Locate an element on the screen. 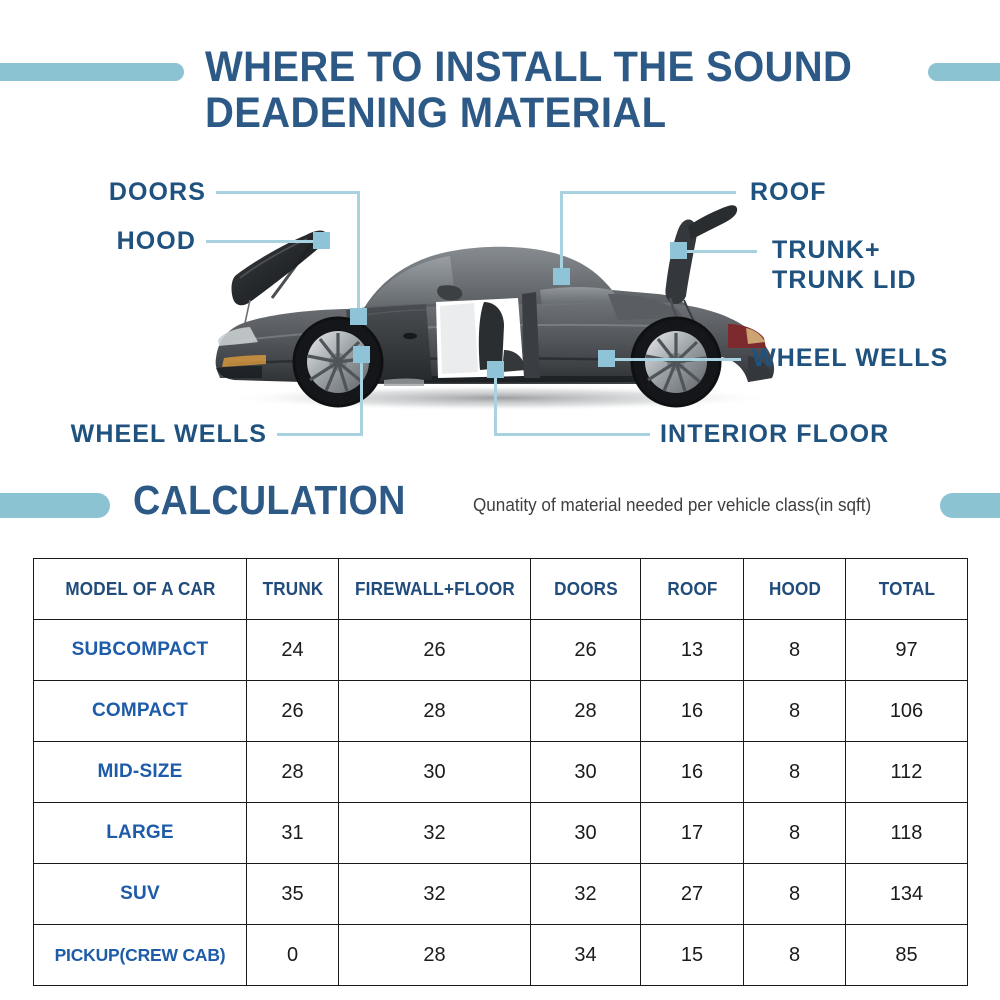 The width and height of the screenshot is (1000, 1000). leader-roof-horizontal is located at coordinates (648, 192).